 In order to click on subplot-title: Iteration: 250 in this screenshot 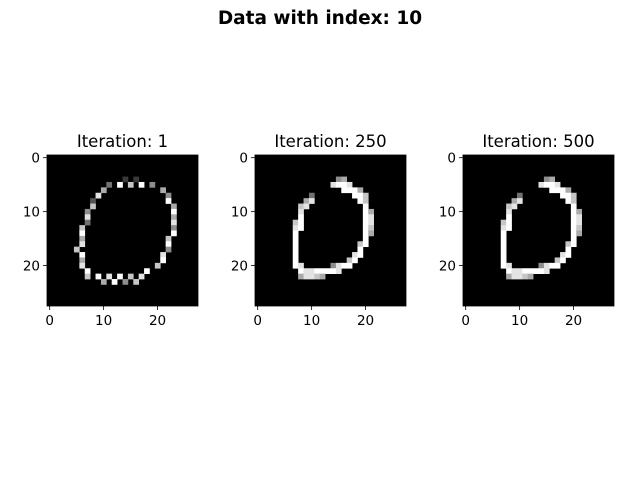, I will do `click(330, 141)`.